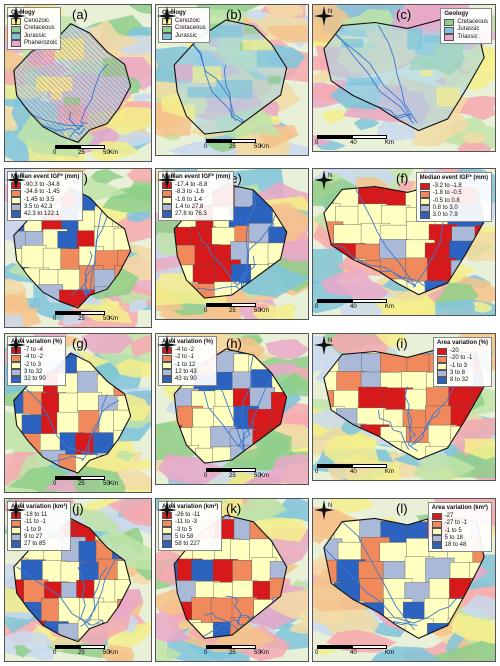 The height and width of the screenshot is (666, 500). I want to click on legend-entry-label: 5 to 58, so click(184, 536).